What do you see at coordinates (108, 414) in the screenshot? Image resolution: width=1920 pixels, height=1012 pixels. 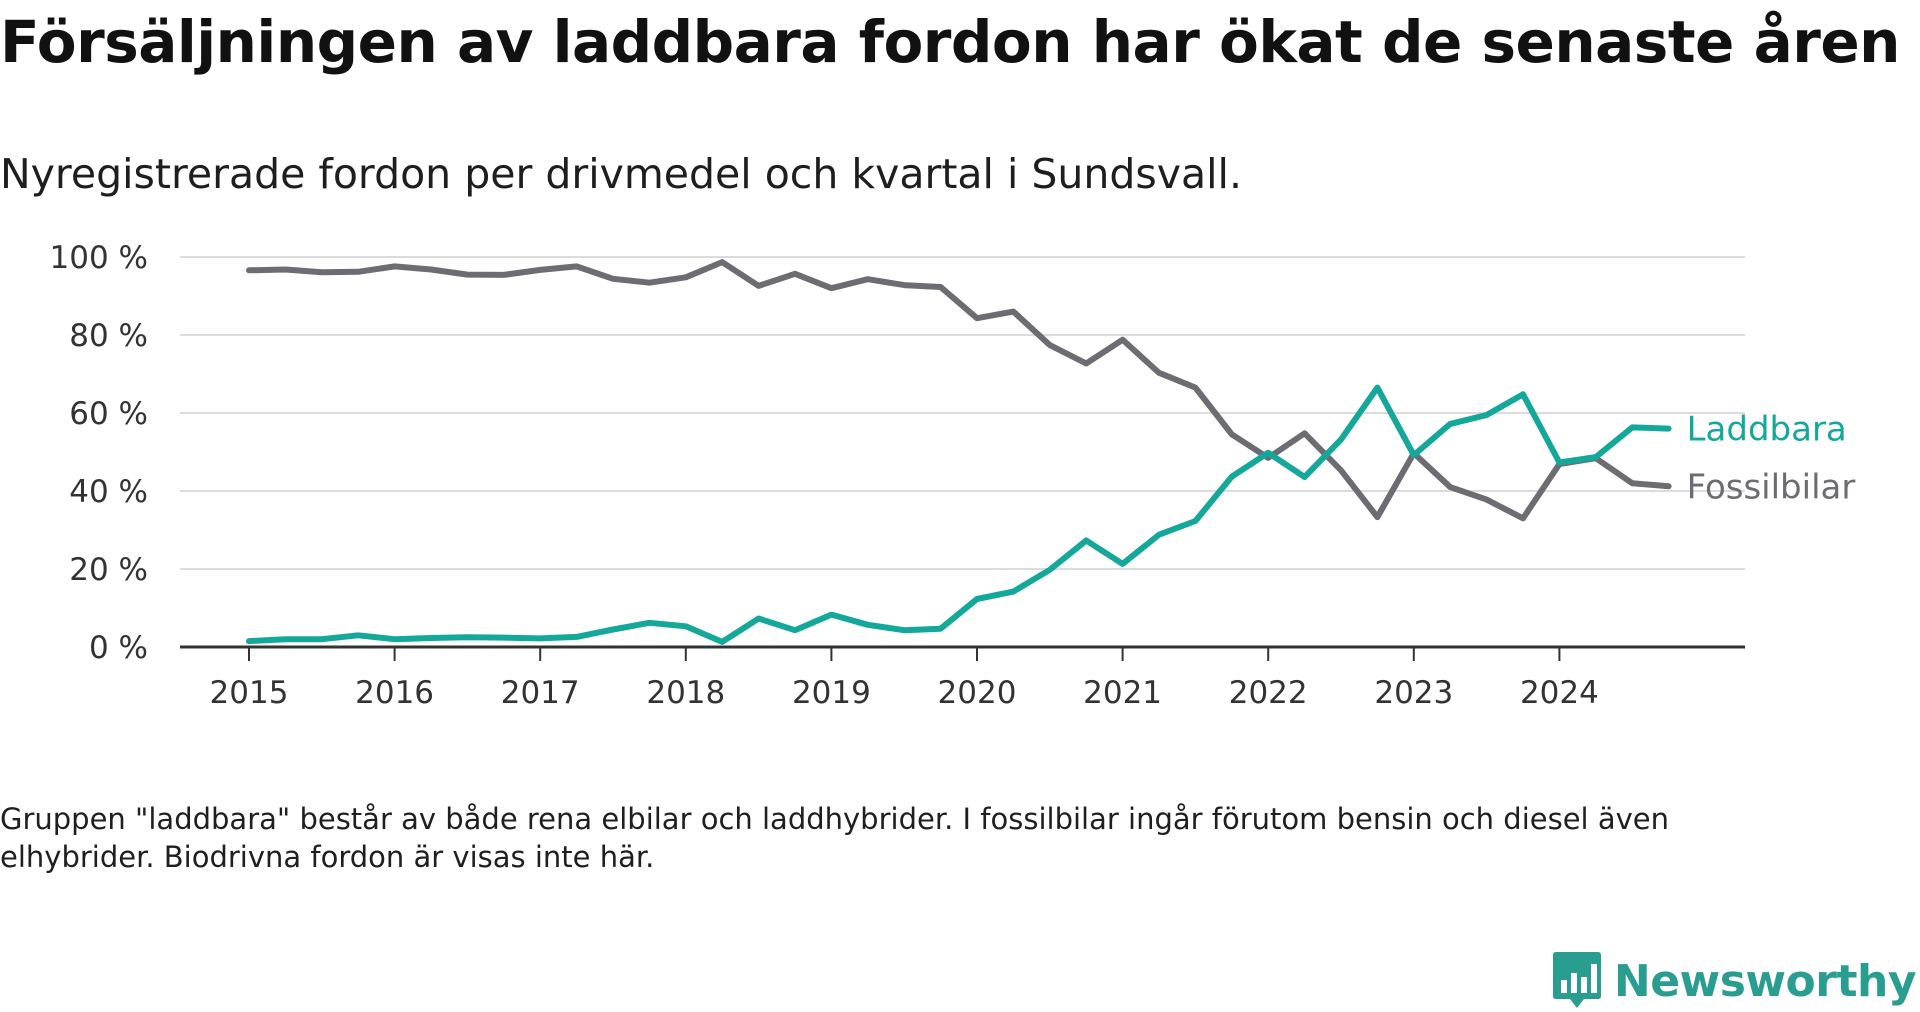 I see `y-tick-label: 60 %` at bounding box center [108, 414].